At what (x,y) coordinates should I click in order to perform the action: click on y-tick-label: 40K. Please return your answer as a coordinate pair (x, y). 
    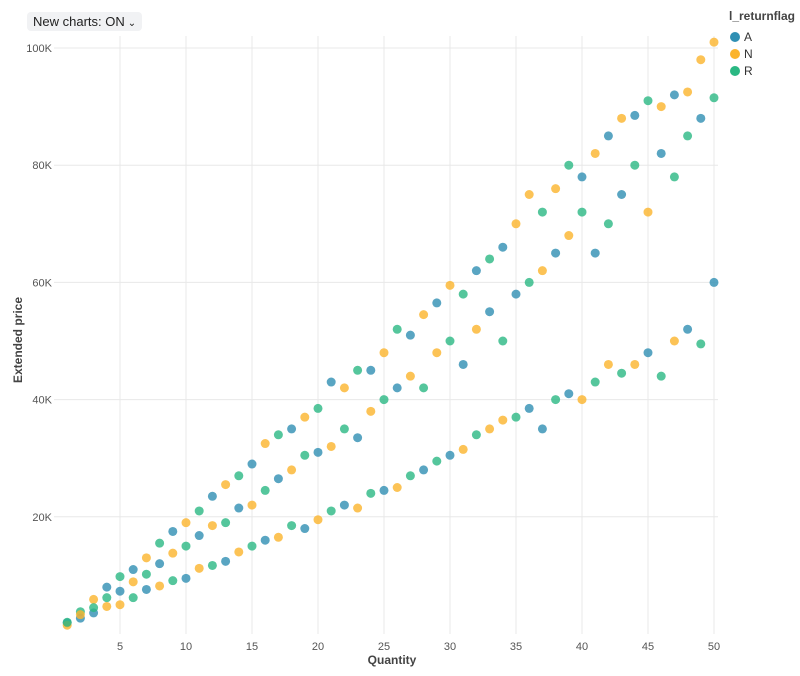
    Looking at the image, I should click on (42, 401).